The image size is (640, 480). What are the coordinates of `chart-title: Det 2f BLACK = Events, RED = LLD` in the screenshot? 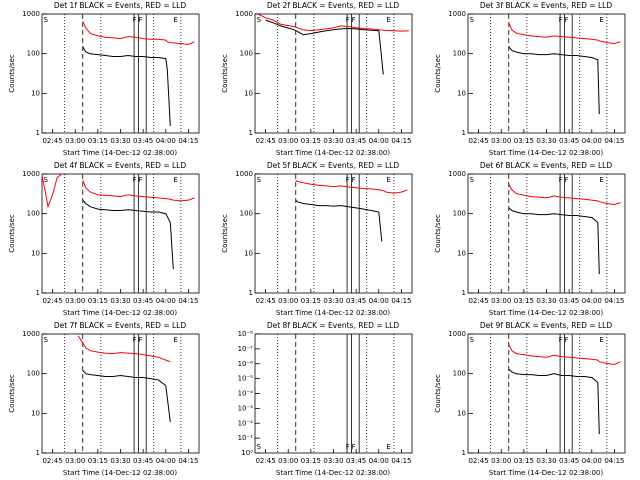 It's located at (333, 5).